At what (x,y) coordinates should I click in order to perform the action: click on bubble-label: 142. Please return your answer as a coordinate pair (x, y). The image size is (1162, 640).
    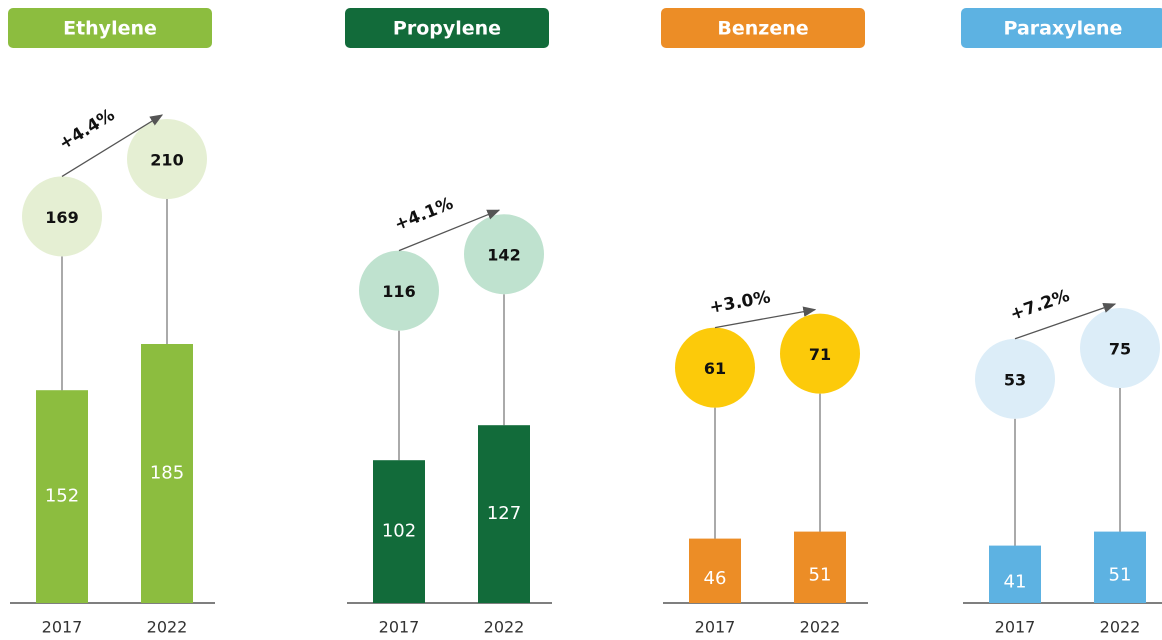
    Looking at the image, I should click on (503, 255).